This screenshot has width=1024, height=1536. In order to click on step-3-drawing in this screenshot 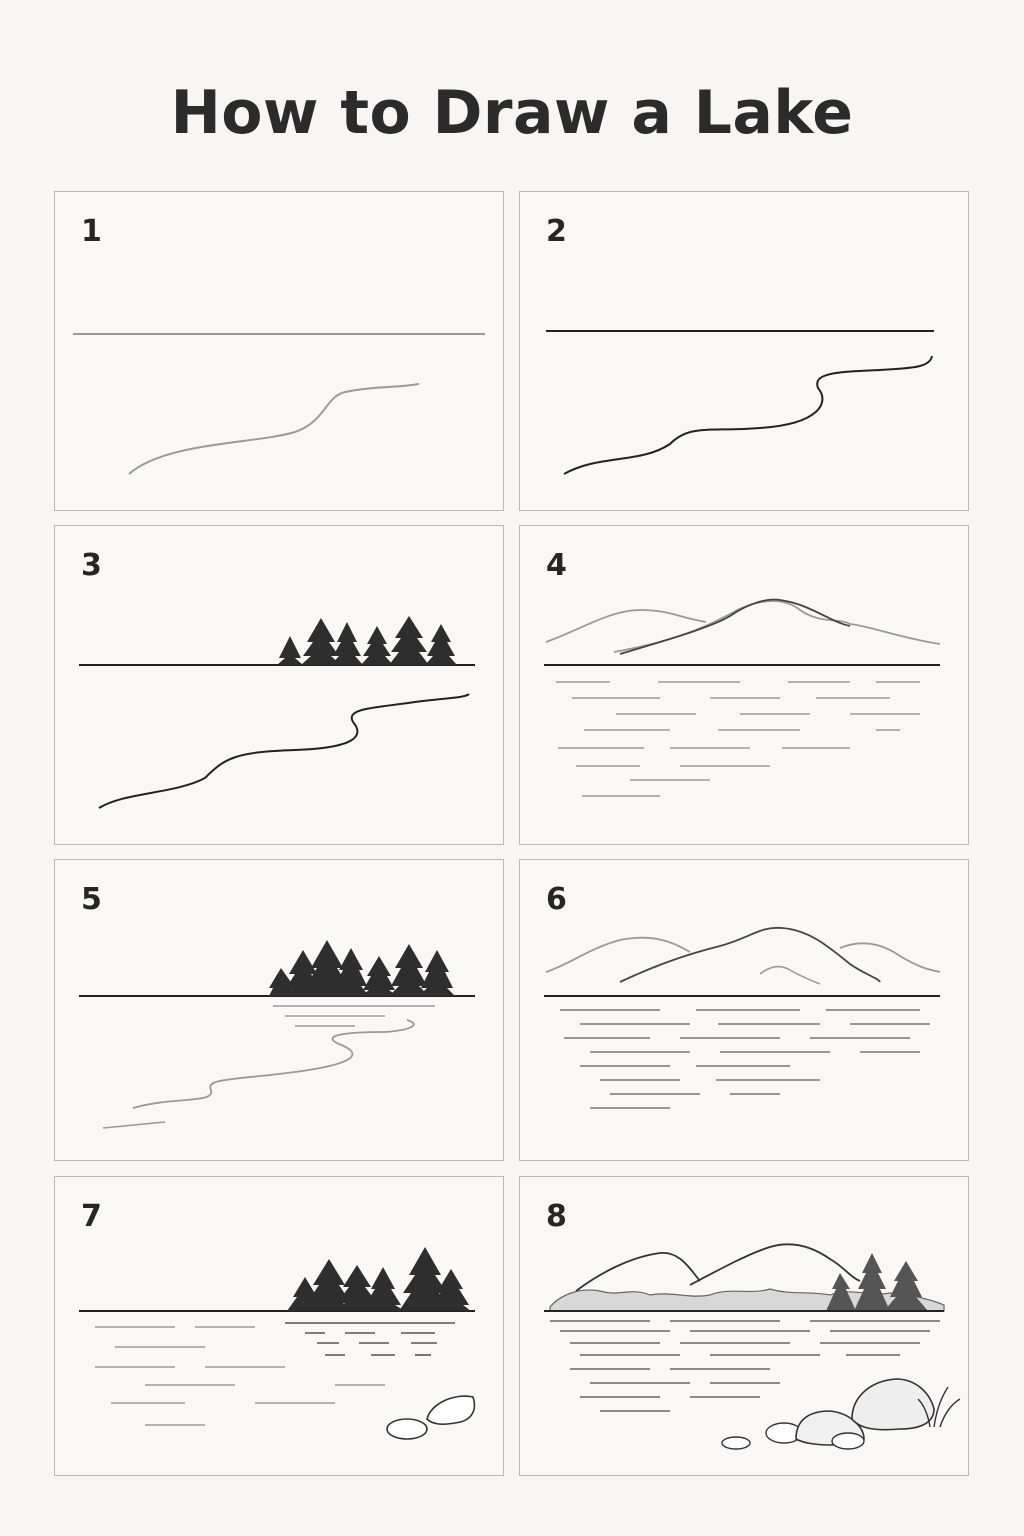, I will do `click(277, 712)`.